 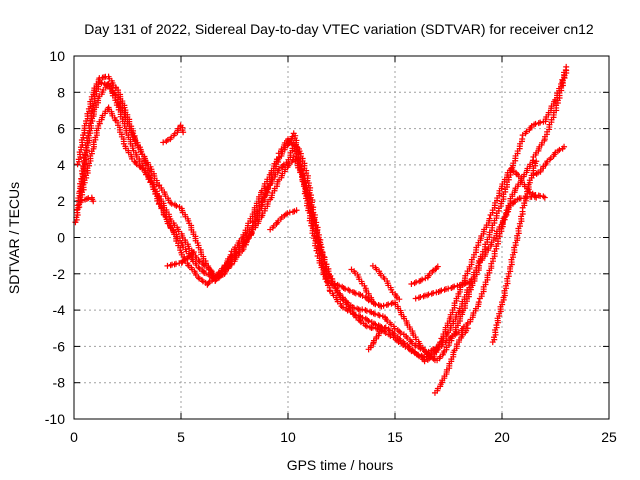 I want to click on series-fragment-b, so click(x=173, y=134).